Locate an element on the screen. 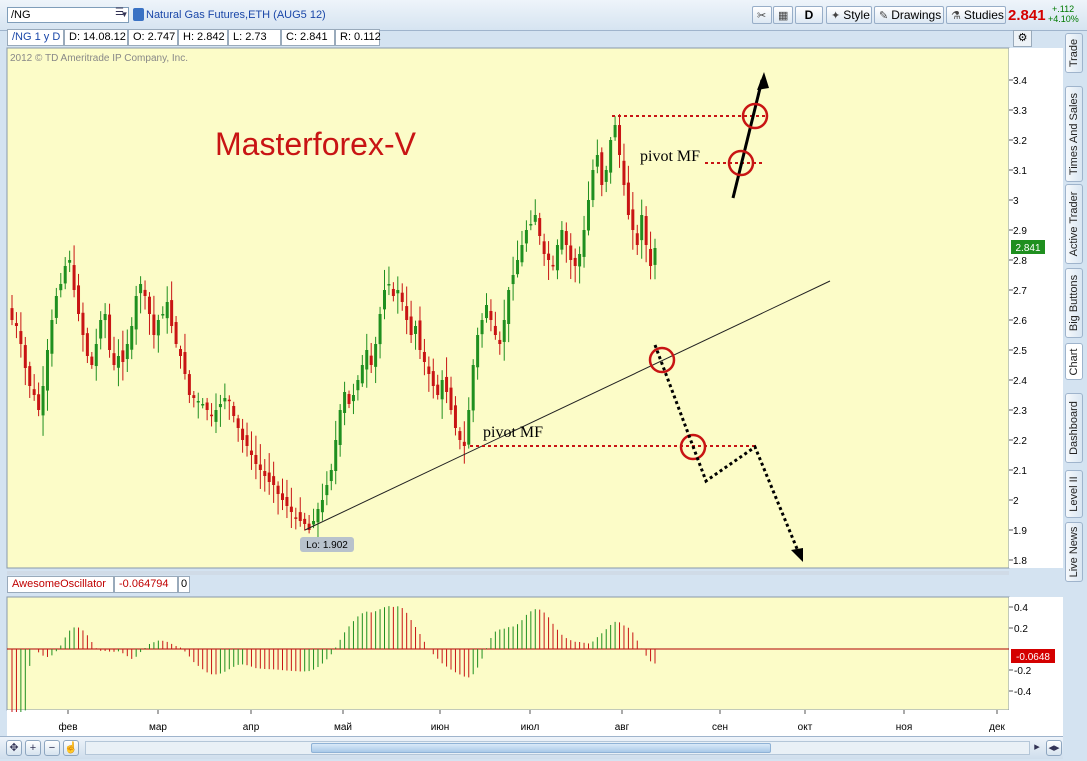 The image size is (1087, 761). symbol-period: /NG 1 y D is located at coordinates (35, 37).